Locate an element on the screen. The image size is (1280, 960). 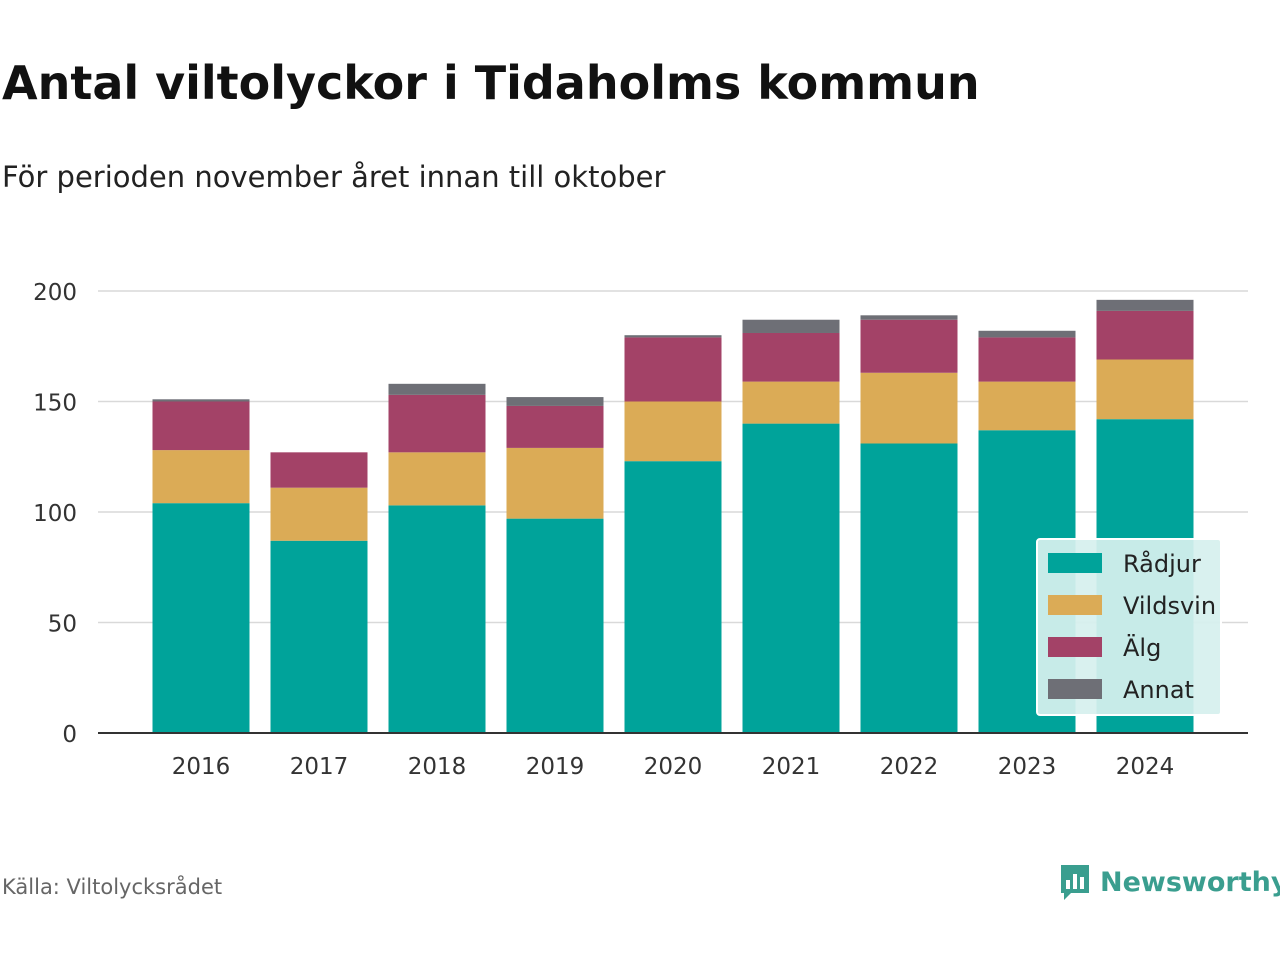
x-tick-label: 2020 is located at coordinates (673, 767).